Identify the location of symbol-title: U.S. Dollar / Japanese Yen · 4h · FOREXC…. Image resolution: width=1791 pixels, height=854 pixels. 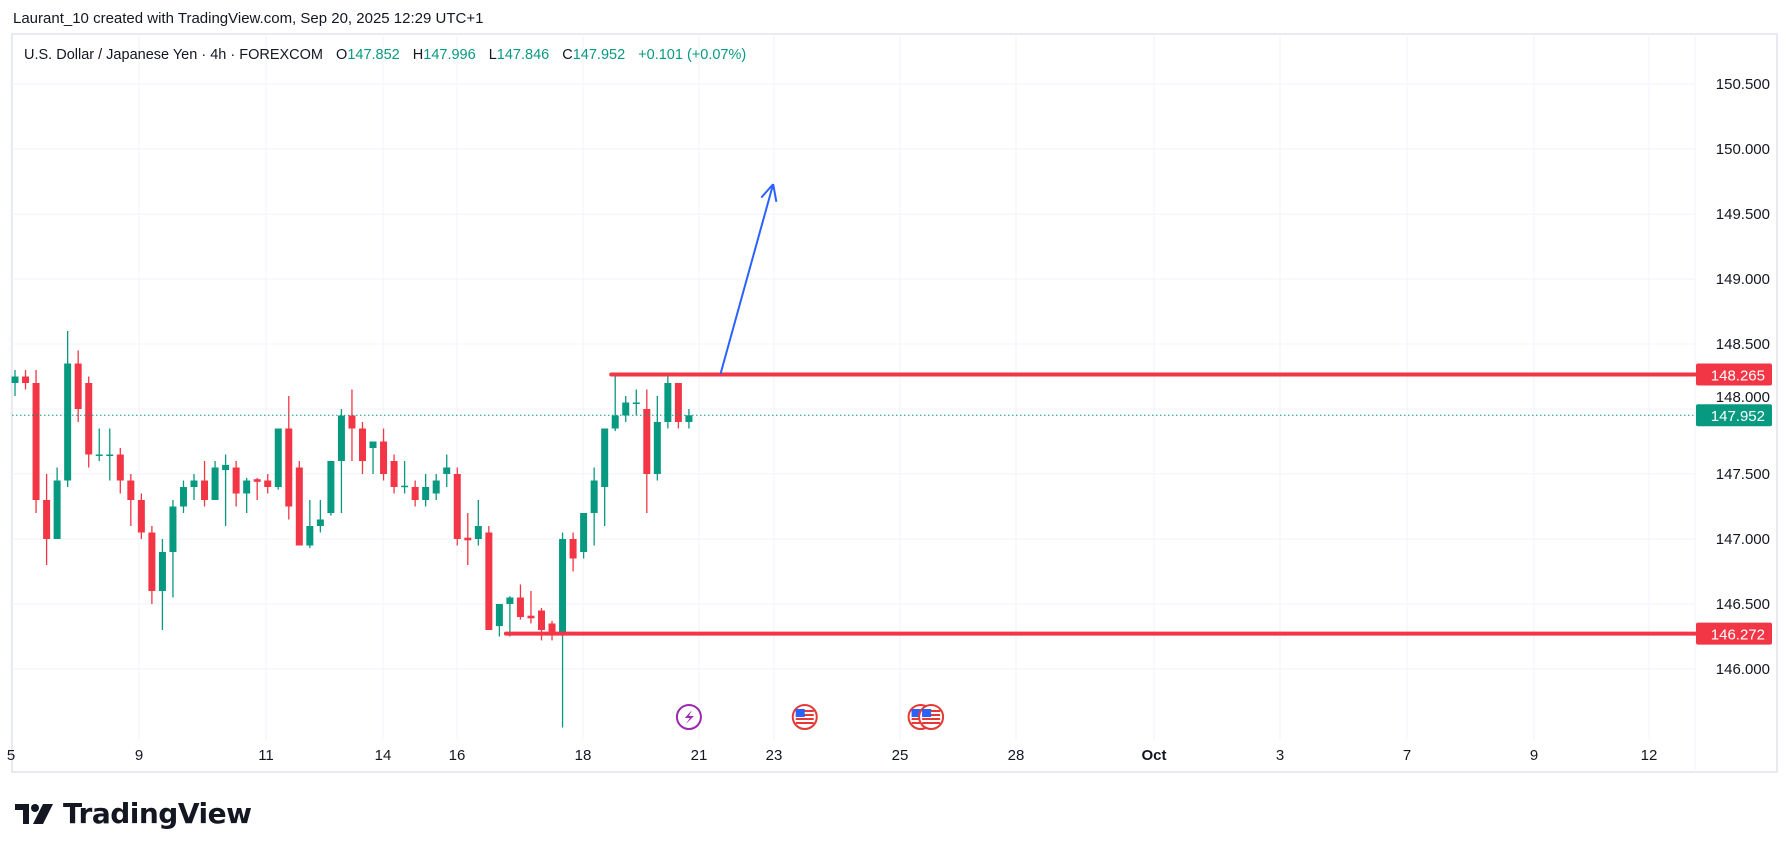
(173, 55).